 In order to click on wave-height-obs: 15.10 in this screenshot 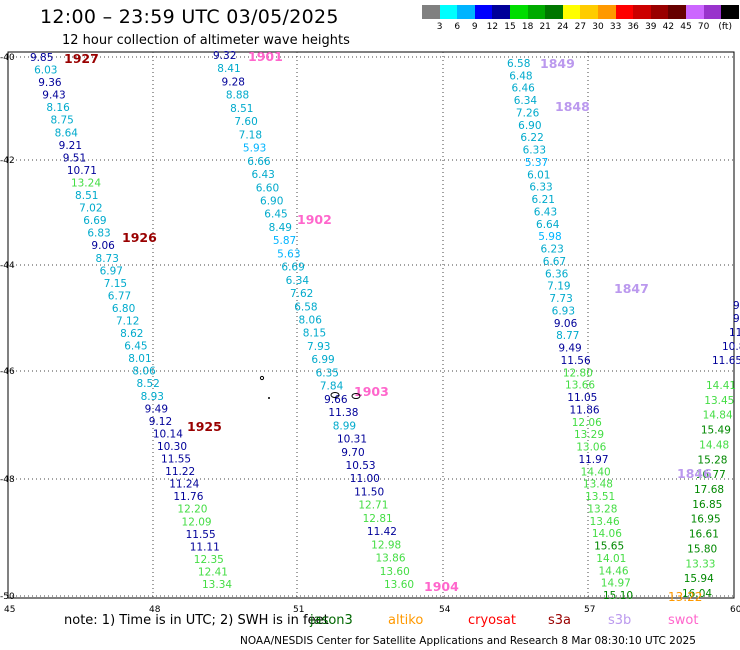, I will do `click(618, 596)`.